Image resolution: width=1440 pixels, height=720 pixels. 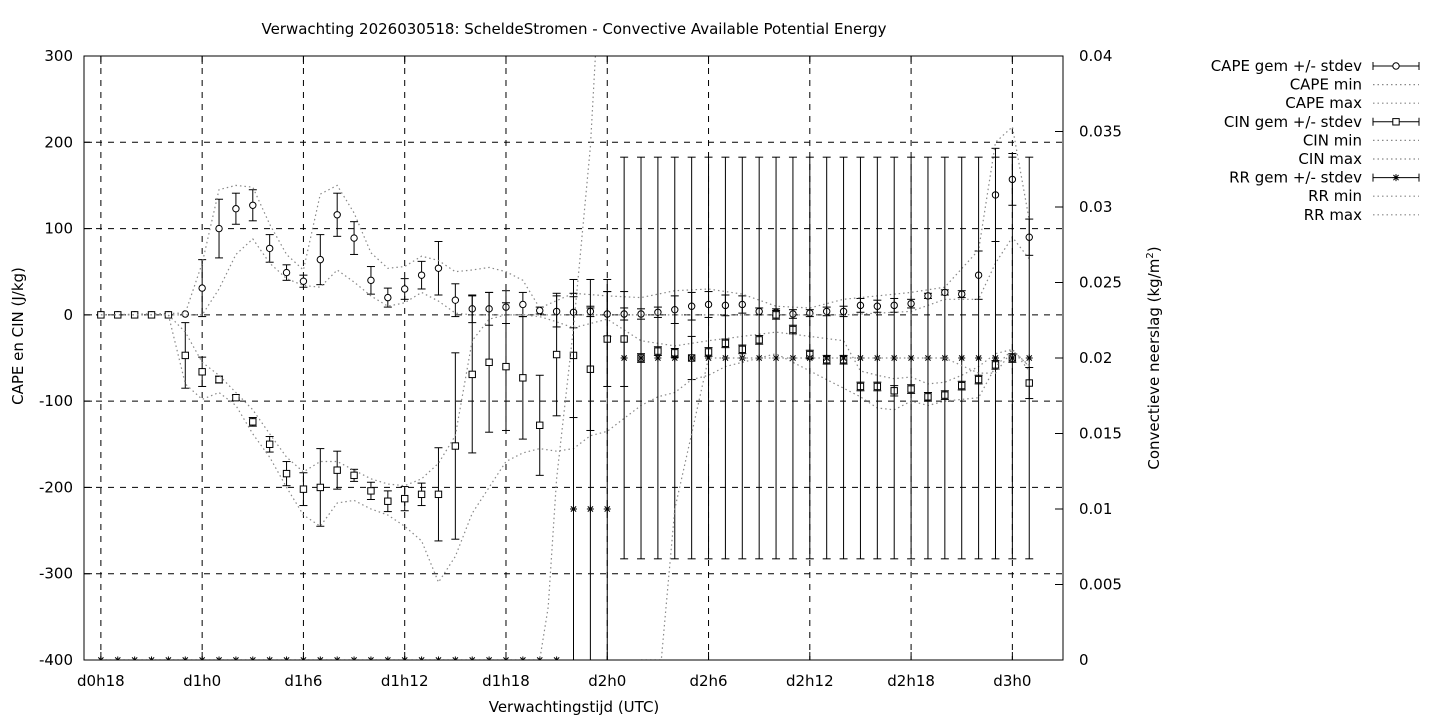 What do you see at coordinates (1358, 159) in the screenshot?
I see `legend-item: CIN max` at bounding box center [1358, 159].